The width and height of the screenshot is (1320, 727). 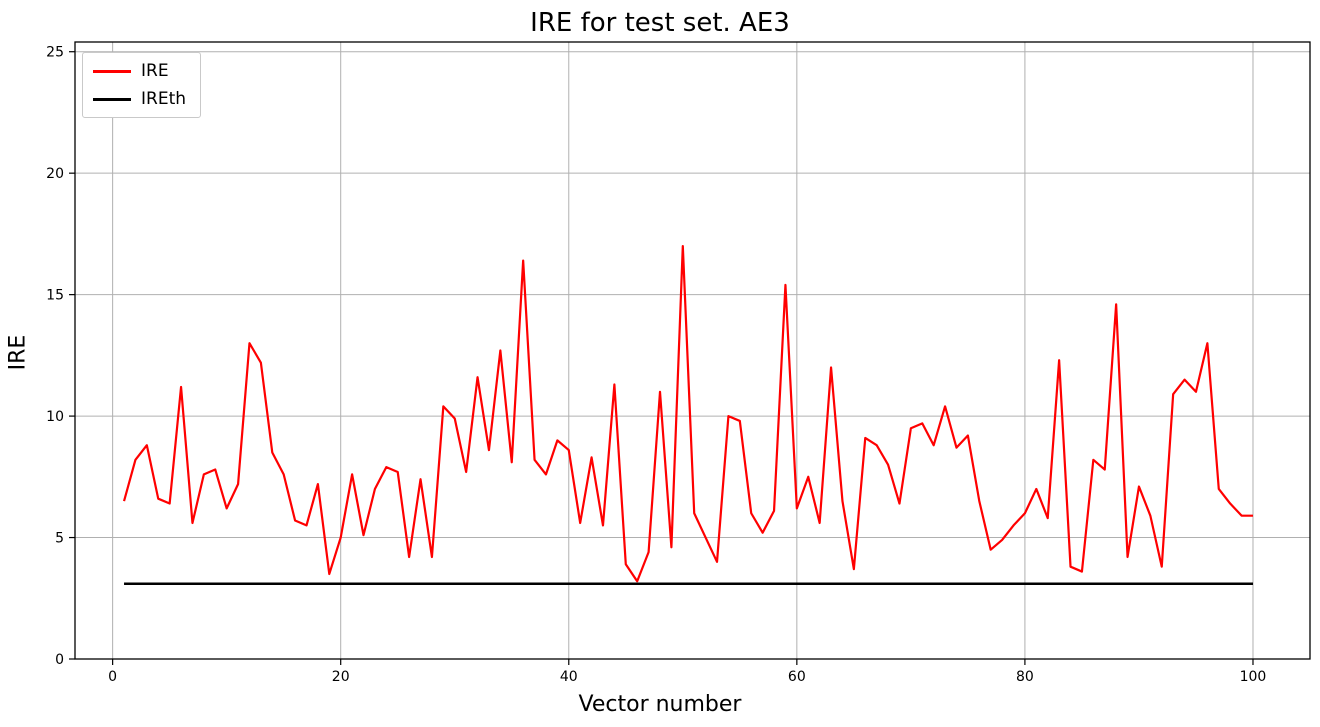 What do you see at coordinates (55, 53) in the screenshot?
I see `y-tick-label: 25` at bounding box center [55, 53].